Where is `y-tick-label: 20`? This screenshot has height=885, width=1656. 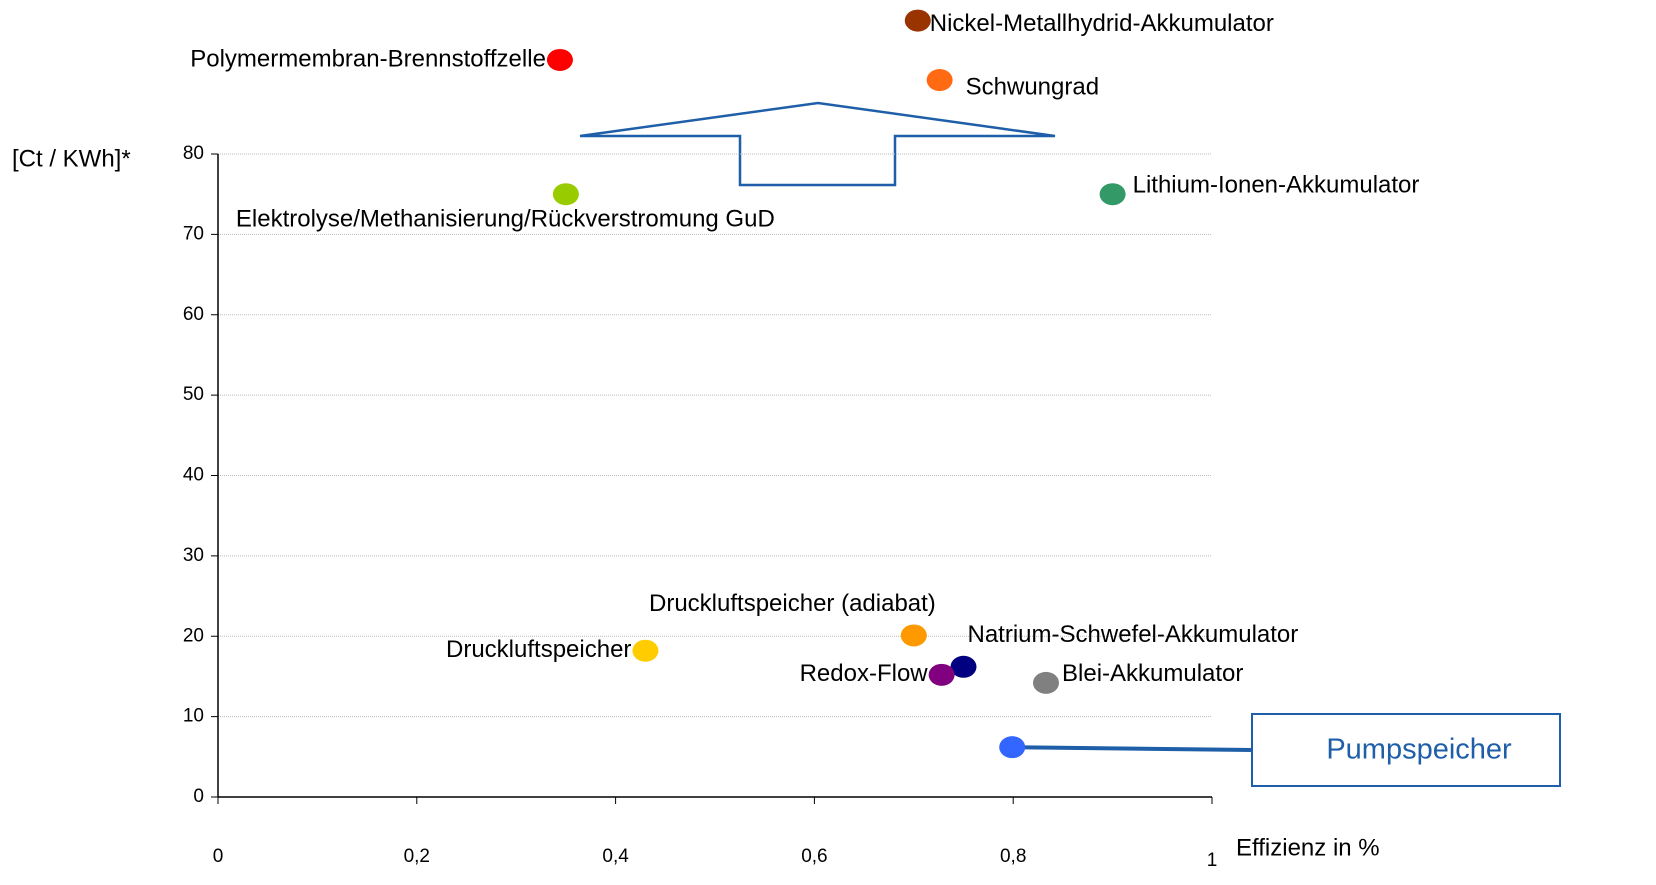 y-tick-label: 20 is located at coordinates (193, 635).